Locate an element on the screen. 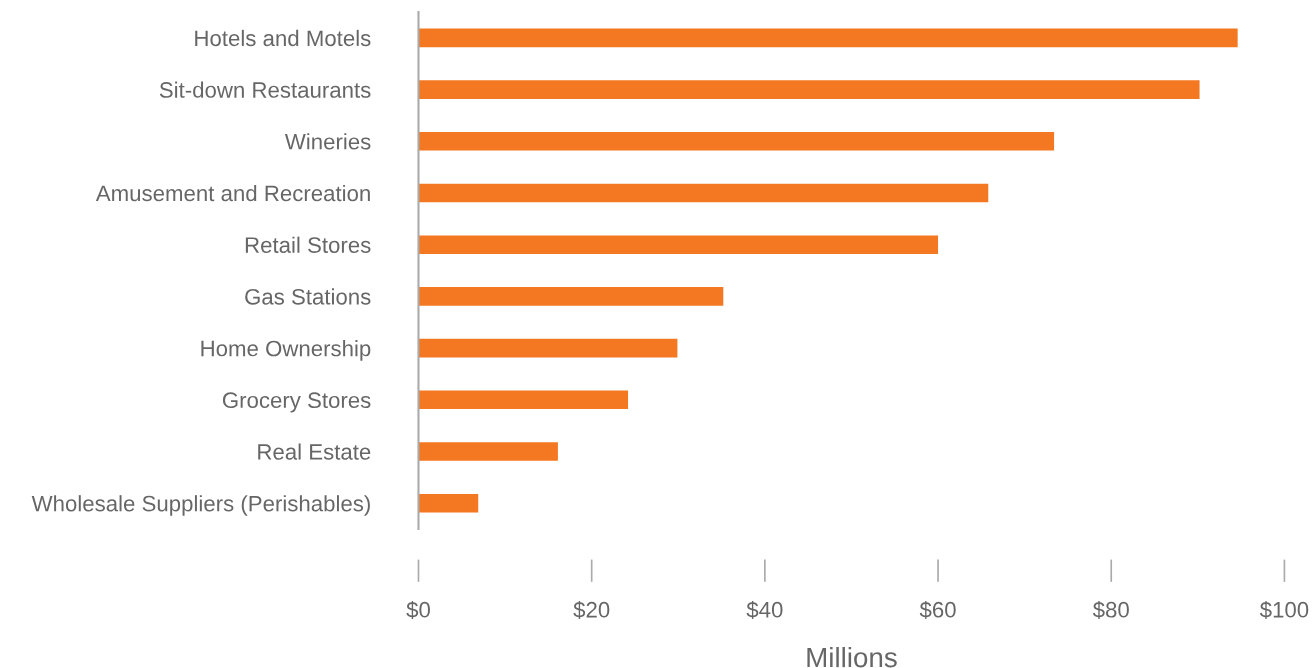 This screenshot has width=1316, height=668. y-tick-label: Hotels and Motels is located at coordinates (283, 38).